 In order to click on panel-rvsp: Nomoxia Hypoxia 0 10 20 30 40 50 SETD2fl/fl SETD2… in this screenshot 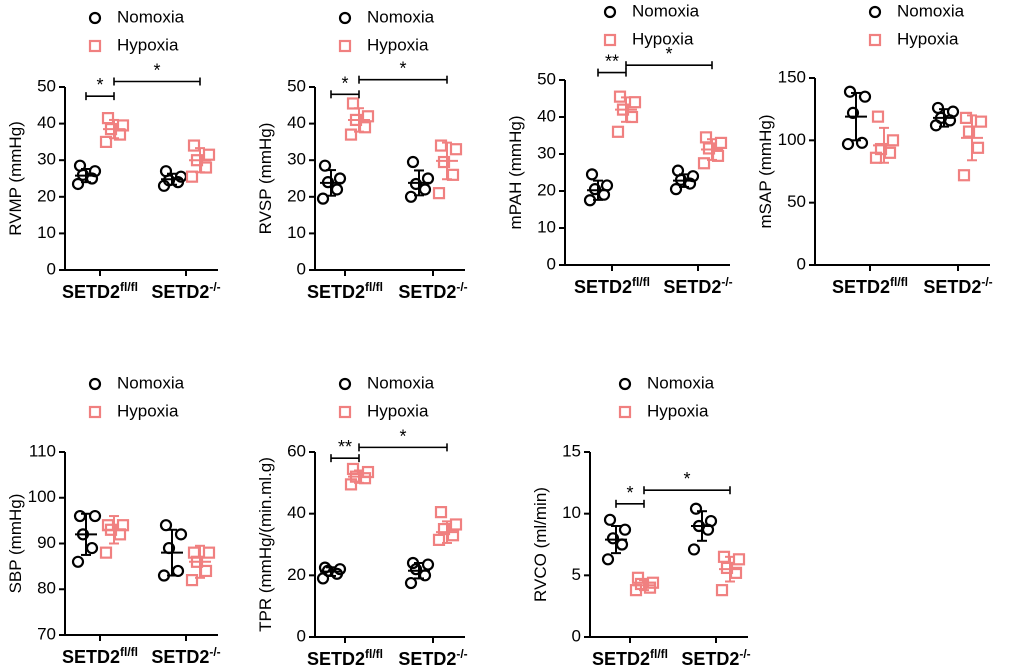, I will do `click(362, 154)`.